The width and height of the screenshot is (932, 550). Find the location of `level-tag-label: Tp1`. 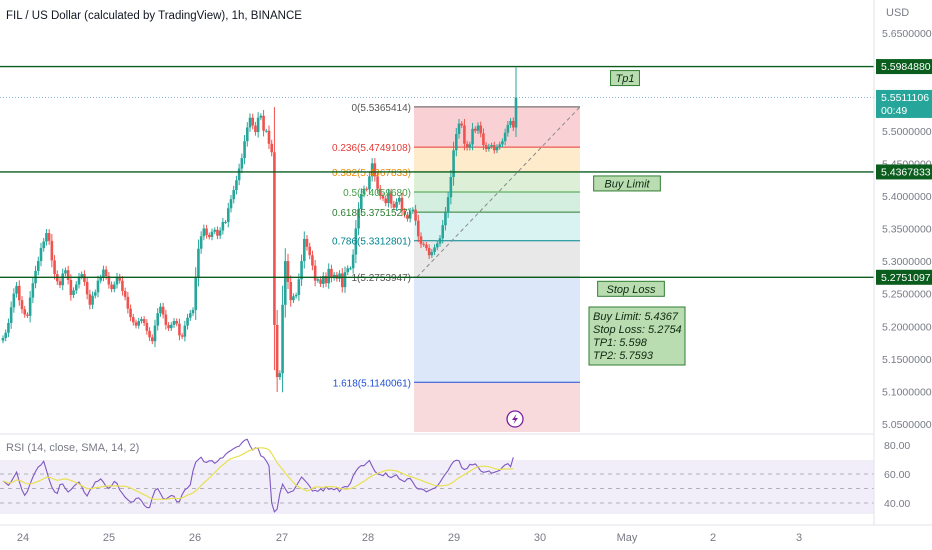

level-tag-label: Tp1 is located at coordinates (625, 79).